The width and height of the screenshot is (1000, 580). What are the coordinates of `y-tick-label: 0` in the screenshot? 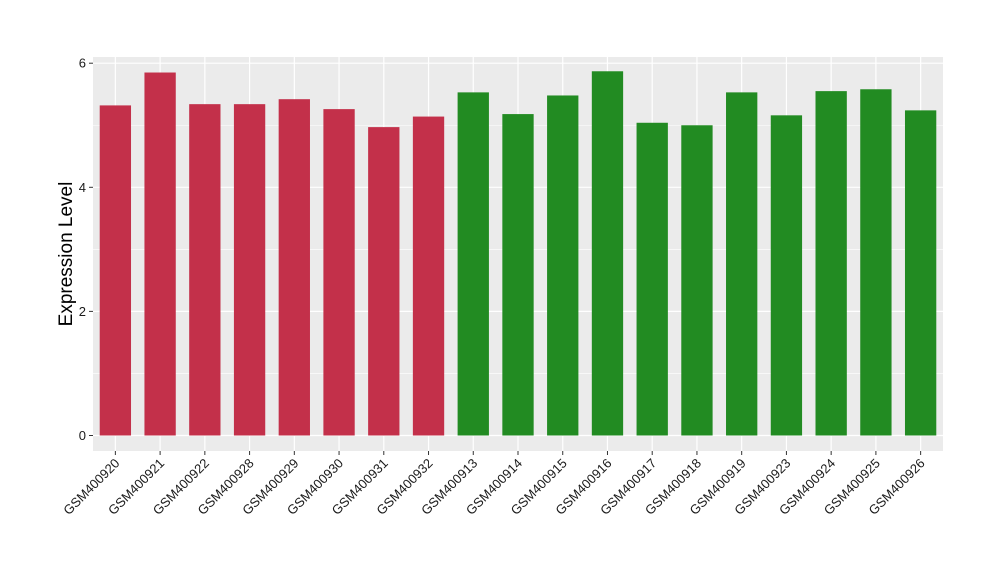 It's located at (82, 435).